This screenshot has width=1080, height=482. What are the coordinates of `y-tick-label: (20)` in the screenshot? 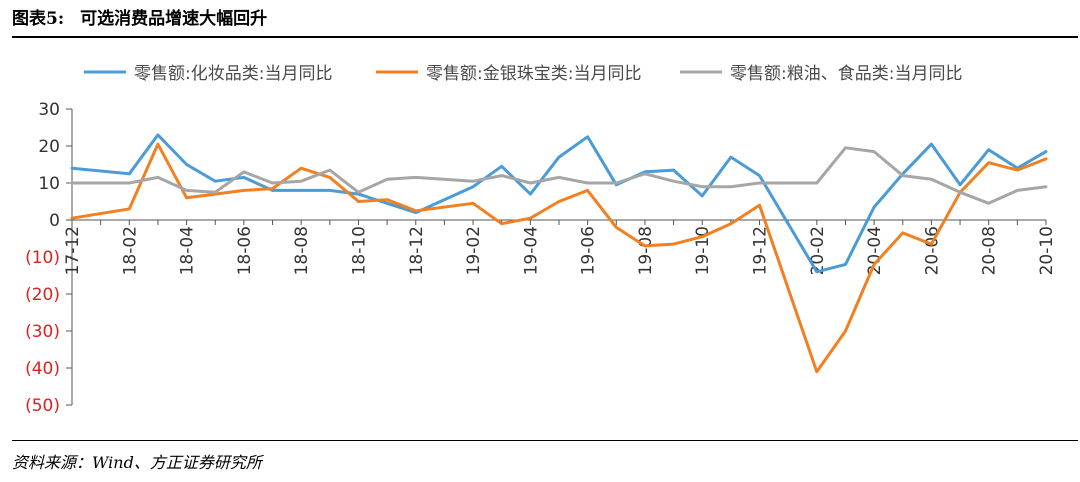 It's located at (42, 295).